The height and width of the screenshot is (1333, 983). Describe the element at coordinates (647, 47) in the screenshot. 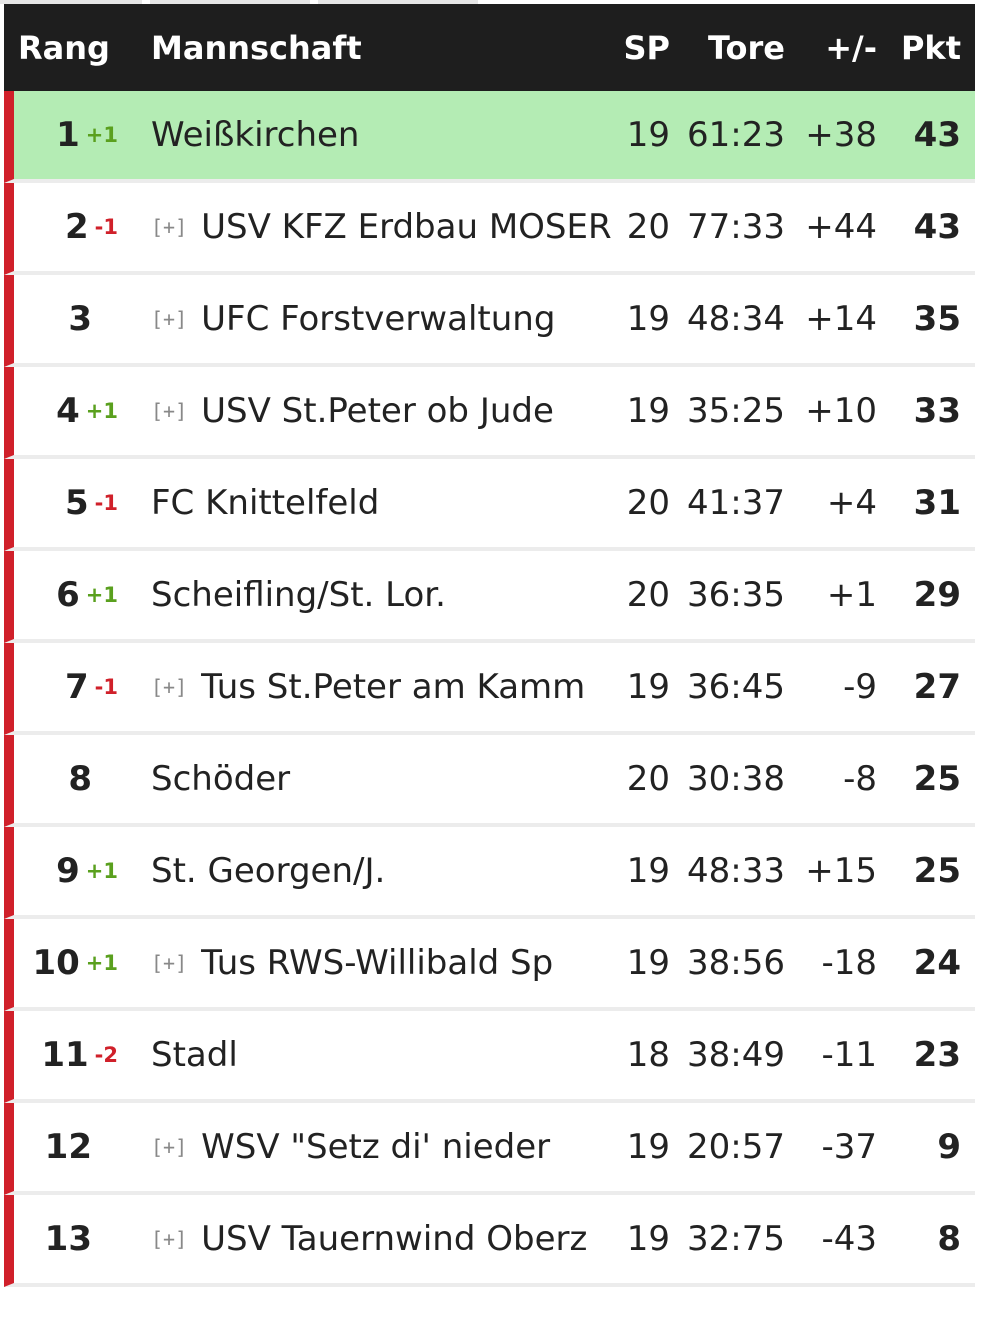

I see `header-sp: SP` at that location.